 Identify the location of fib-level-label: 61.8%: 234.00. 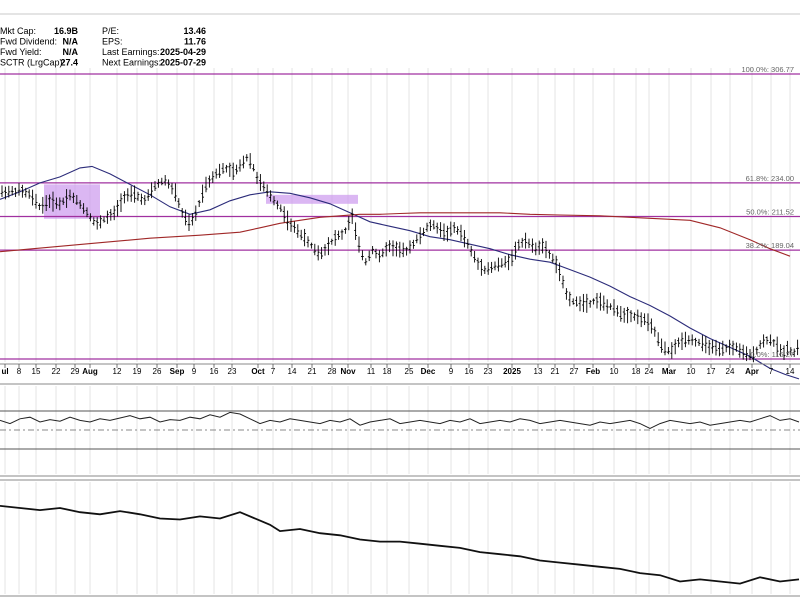
(770, 178).